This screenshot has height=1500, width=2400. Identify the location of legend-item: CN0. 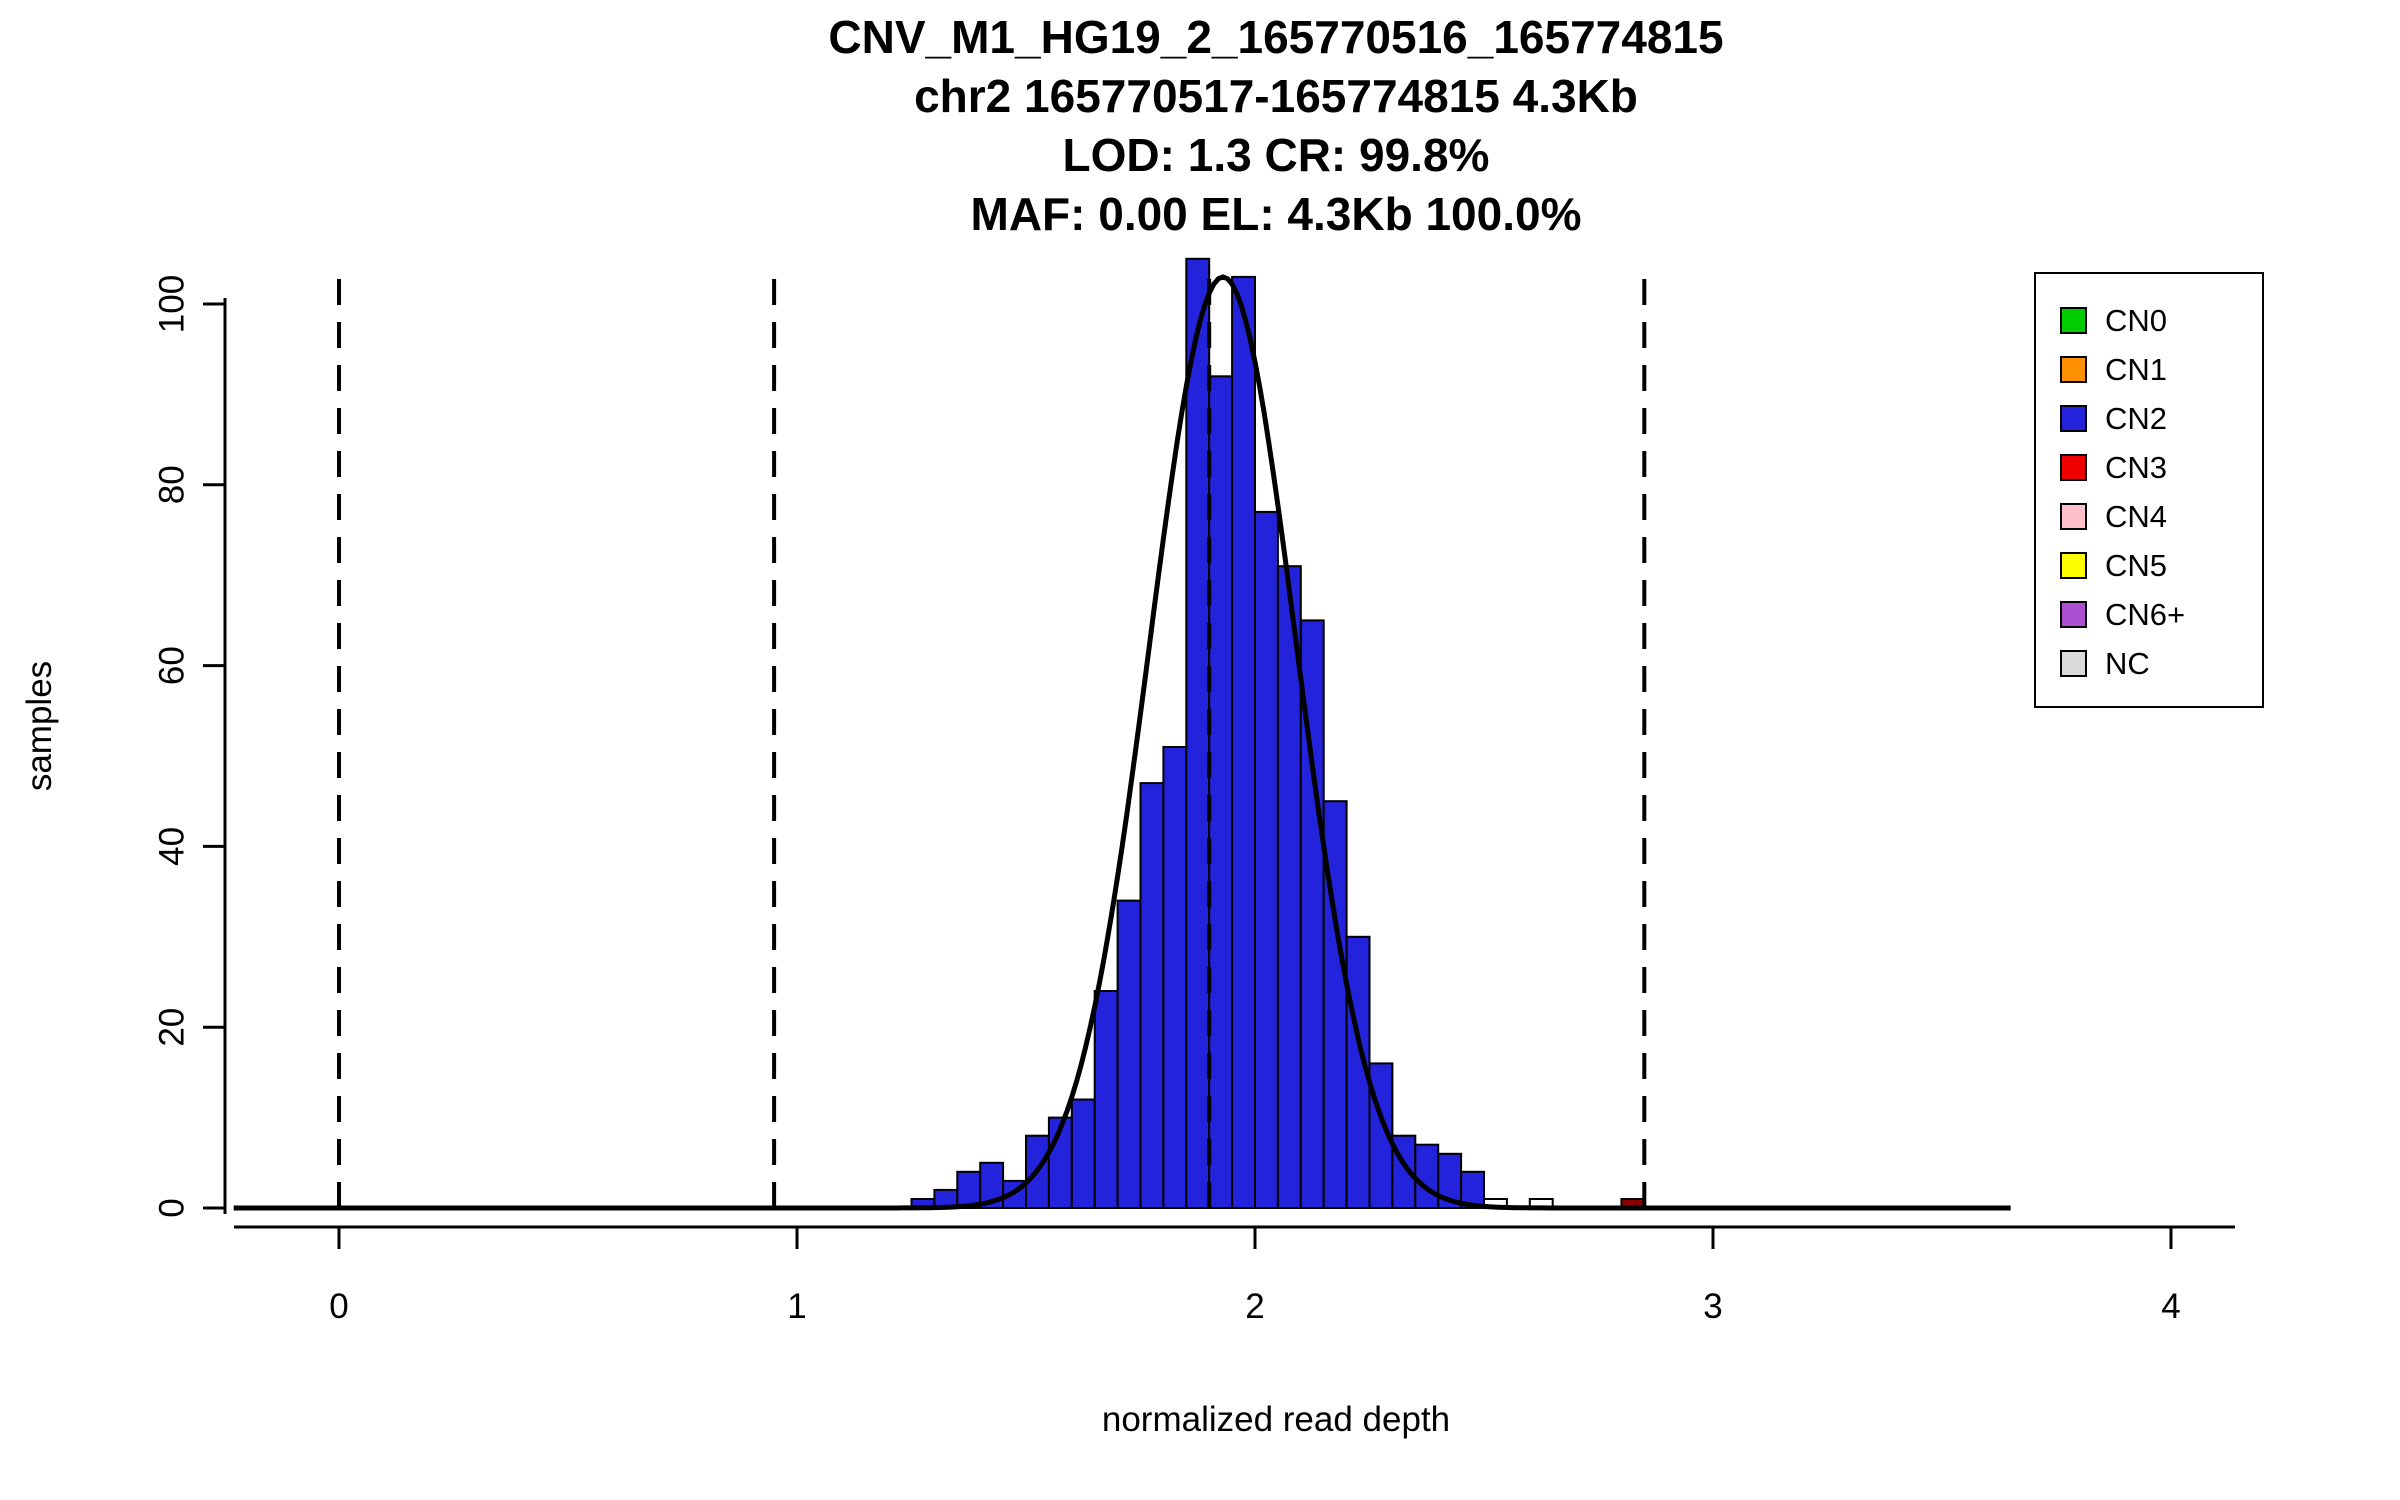
(2161, 320).